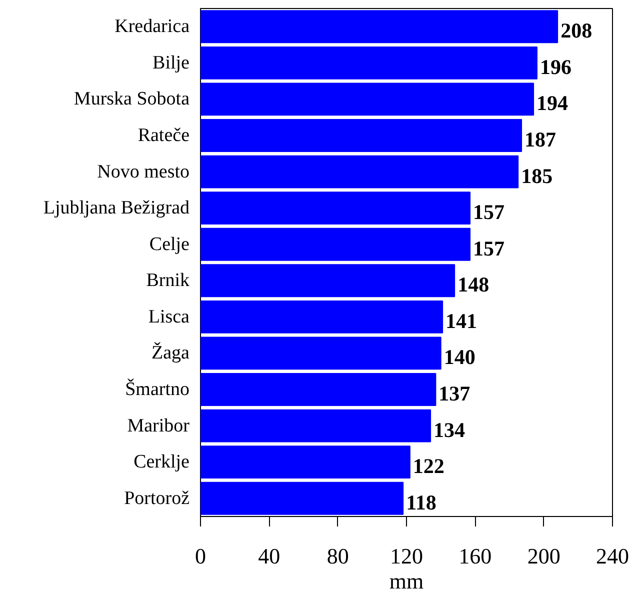 The height and width of the screenshot is (596, 640). Describe the element at coordinates (157, 389) in the screenshot. I see `y-tick-label: Šmartno` at that location.